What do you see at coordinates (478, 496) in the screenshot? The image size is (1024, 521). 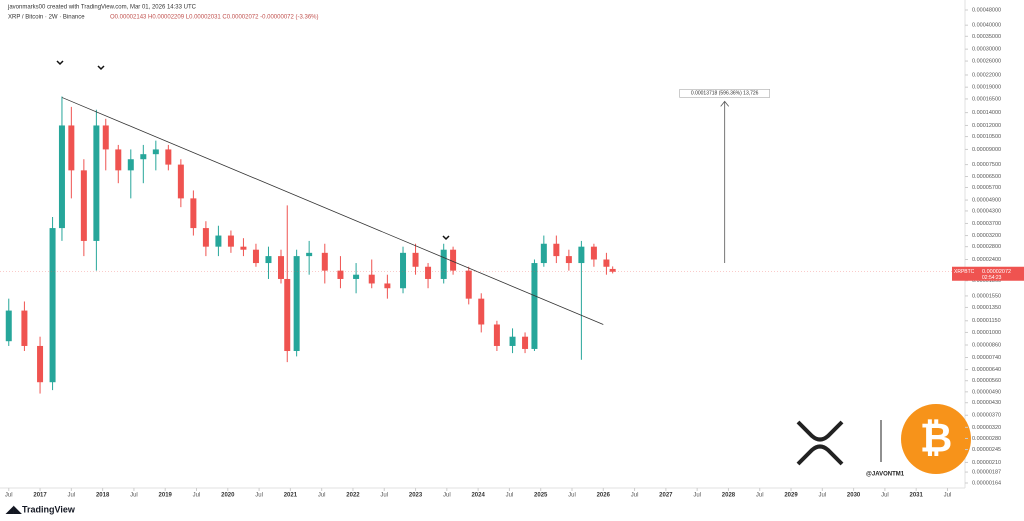 I see `x-tick-label: 2024` at bounding box center [478, 496].